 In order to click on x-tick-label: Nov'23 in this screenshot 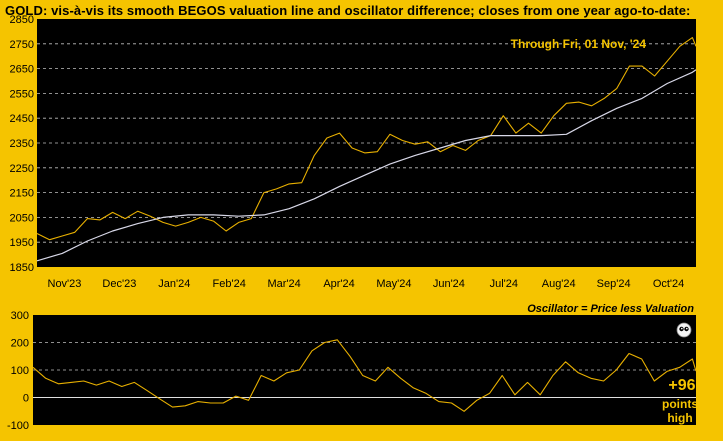, I will do `click(65, 284)`.